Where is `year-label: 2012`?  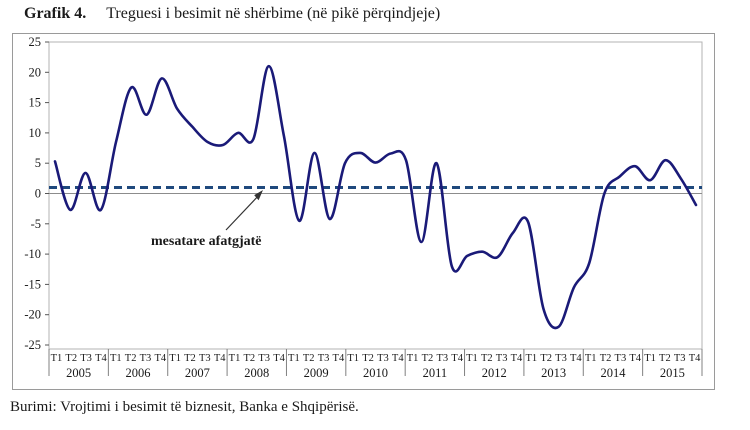
year-label: 2012 is located at coordinates (494, 373).